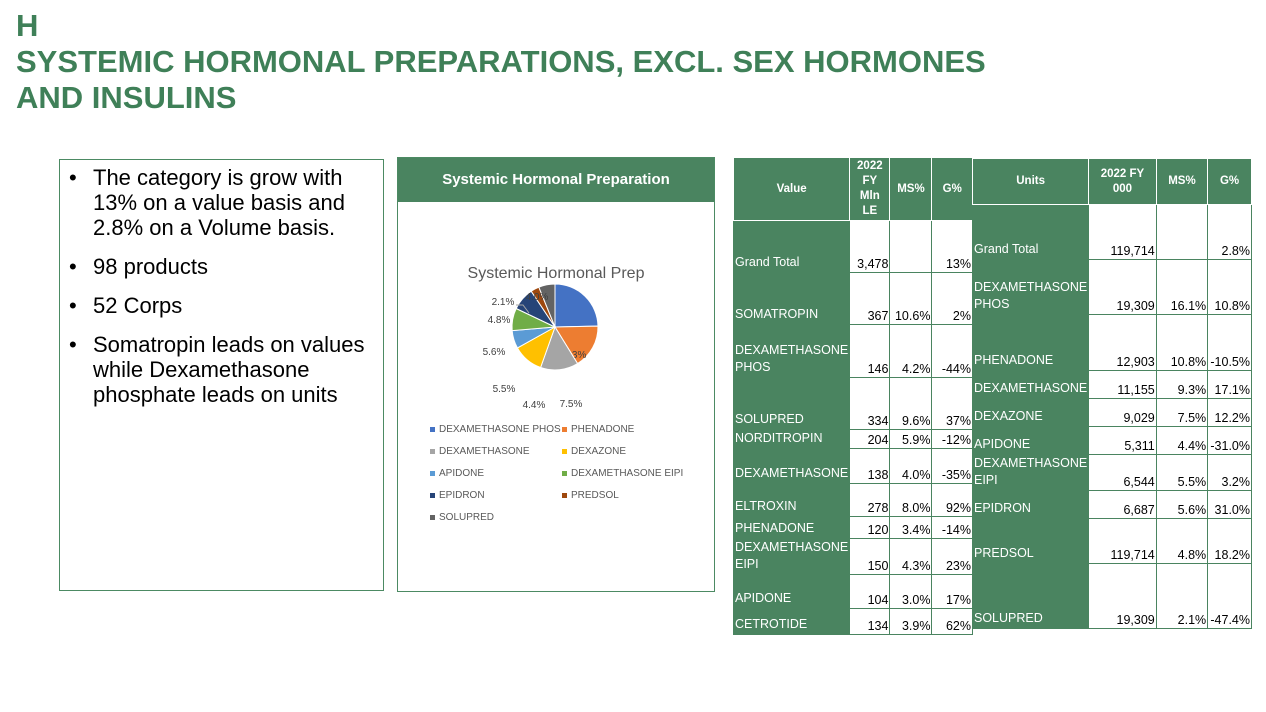 This screenshot has height=712, width=1266. What do you see at coordinates (1182, 384) in the screenshot?
I see `units-table-cell-ms: 9.3%` at bounding box center [1182, 384].